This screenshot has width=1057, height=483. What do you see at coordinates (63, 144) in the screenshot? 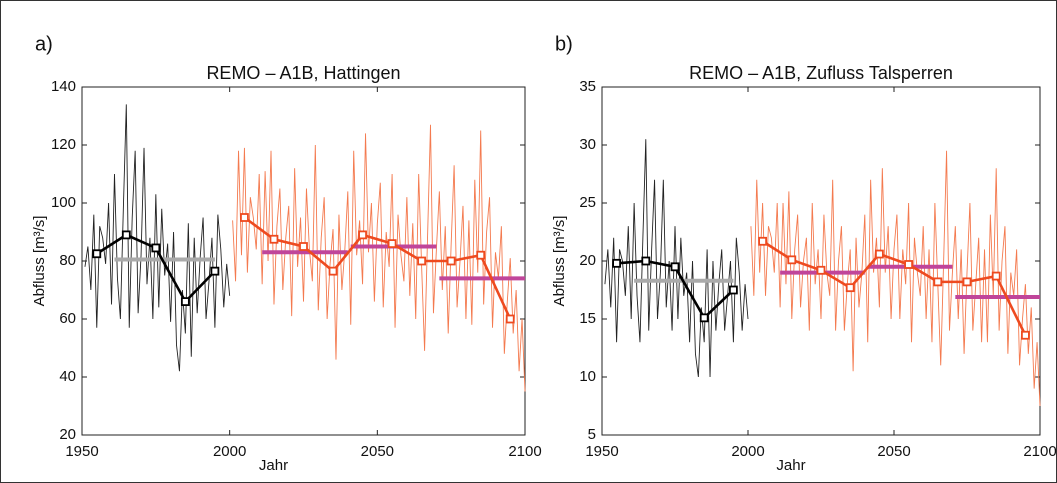
I see `y-tick-label: 120` at bounding box center [63, 144].